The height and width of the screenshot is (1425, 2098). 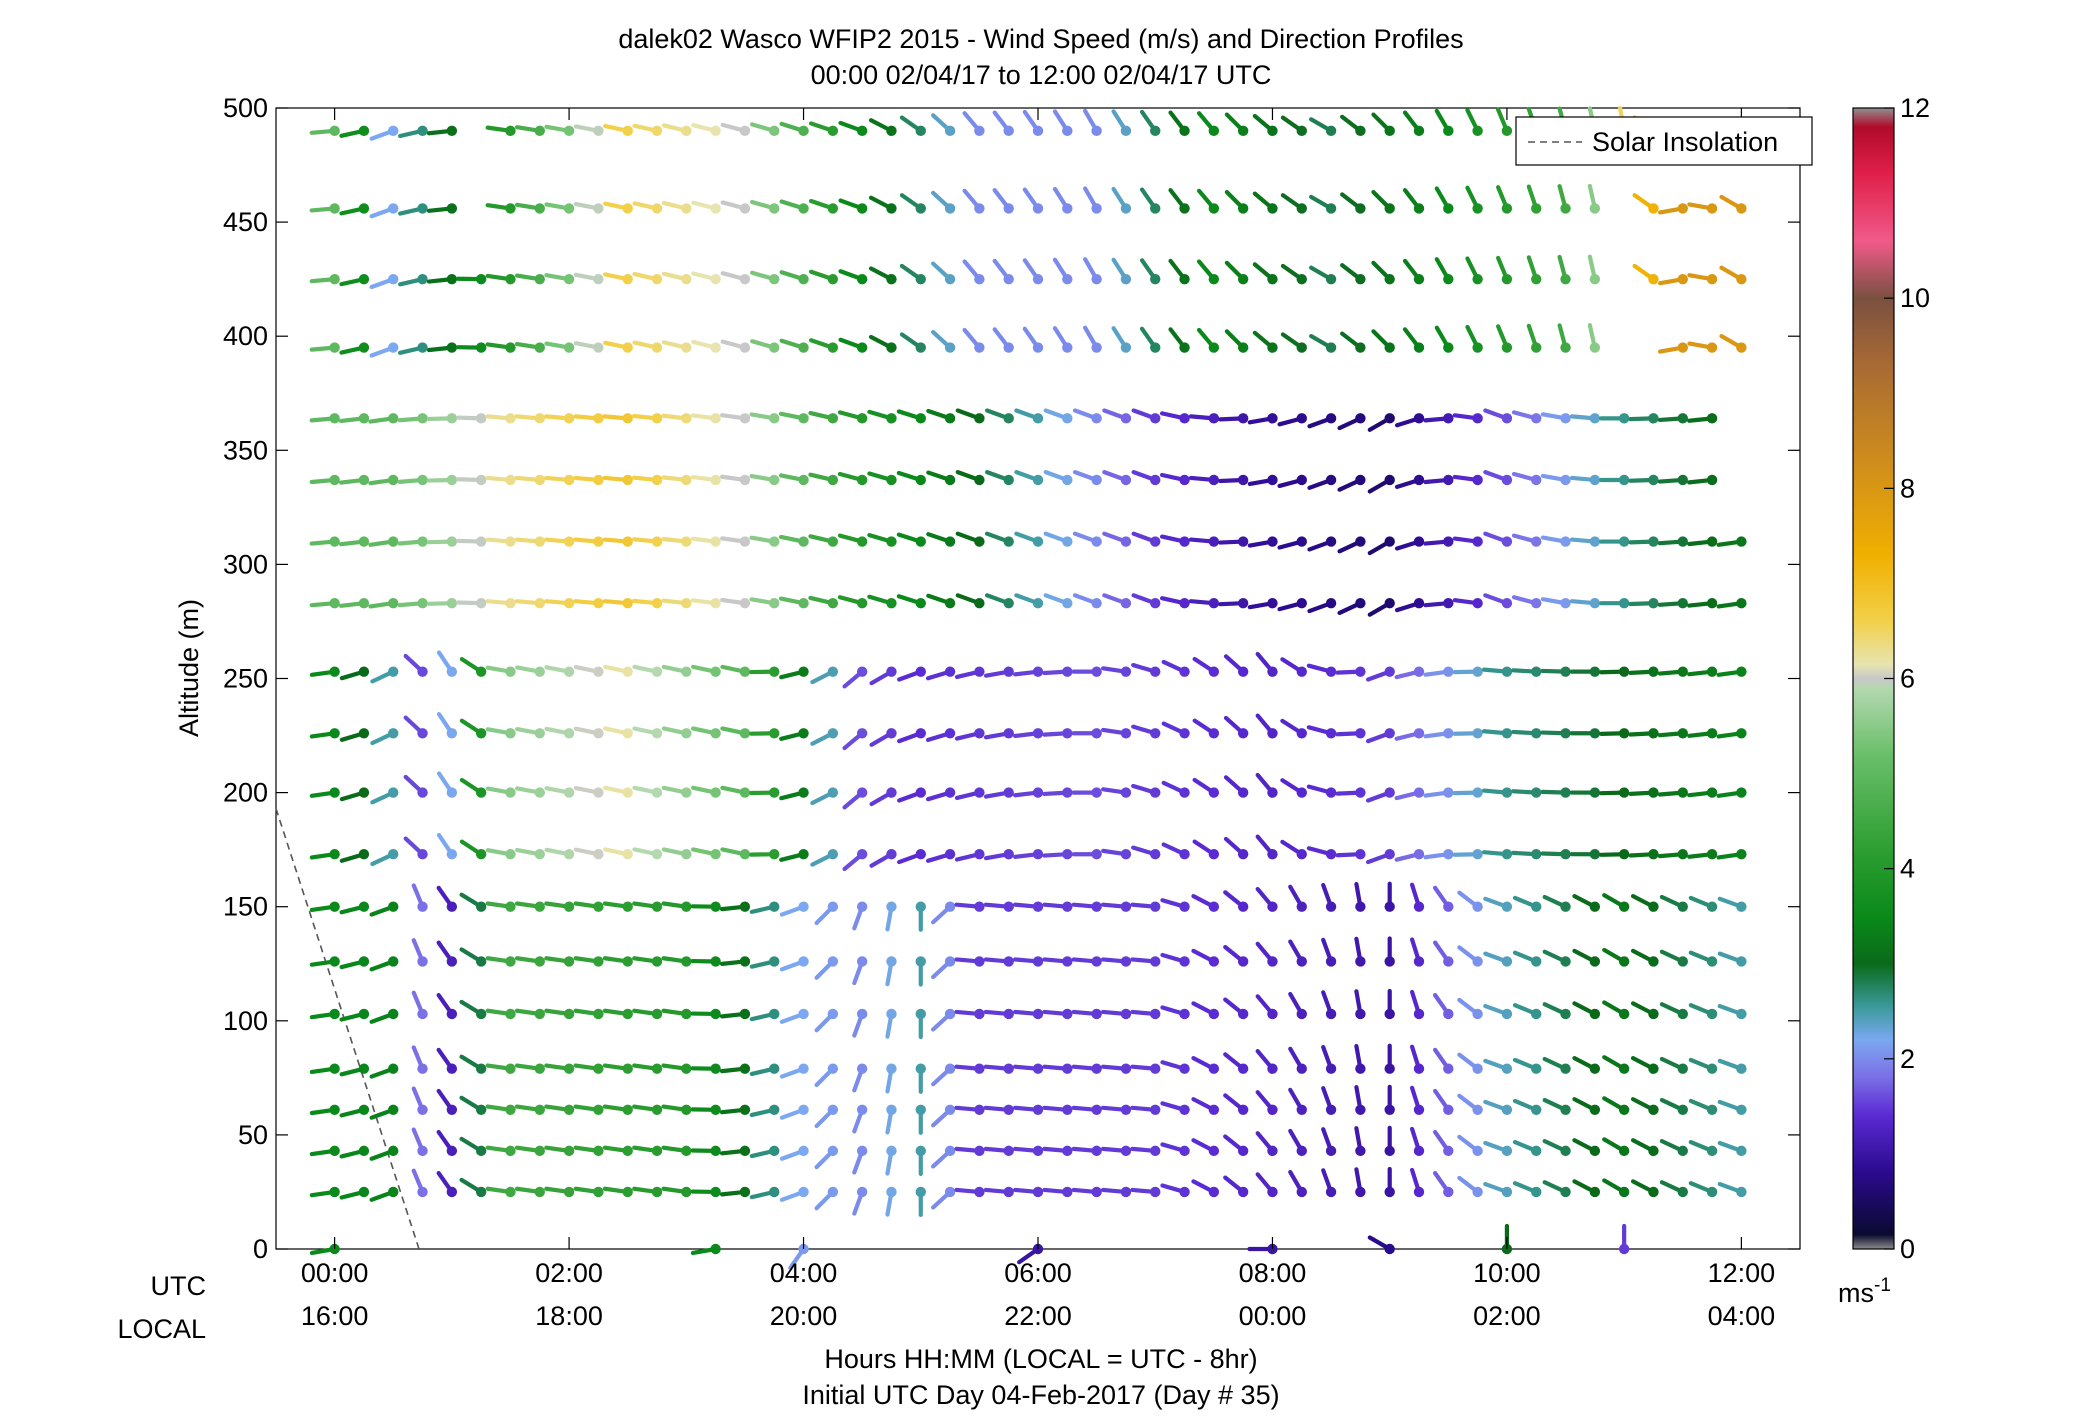 What do you see at coordinates (335, 1273) in the screenshot?
I see `x-tick-label-utc: 00:00` at bounding box center [335, 1273].